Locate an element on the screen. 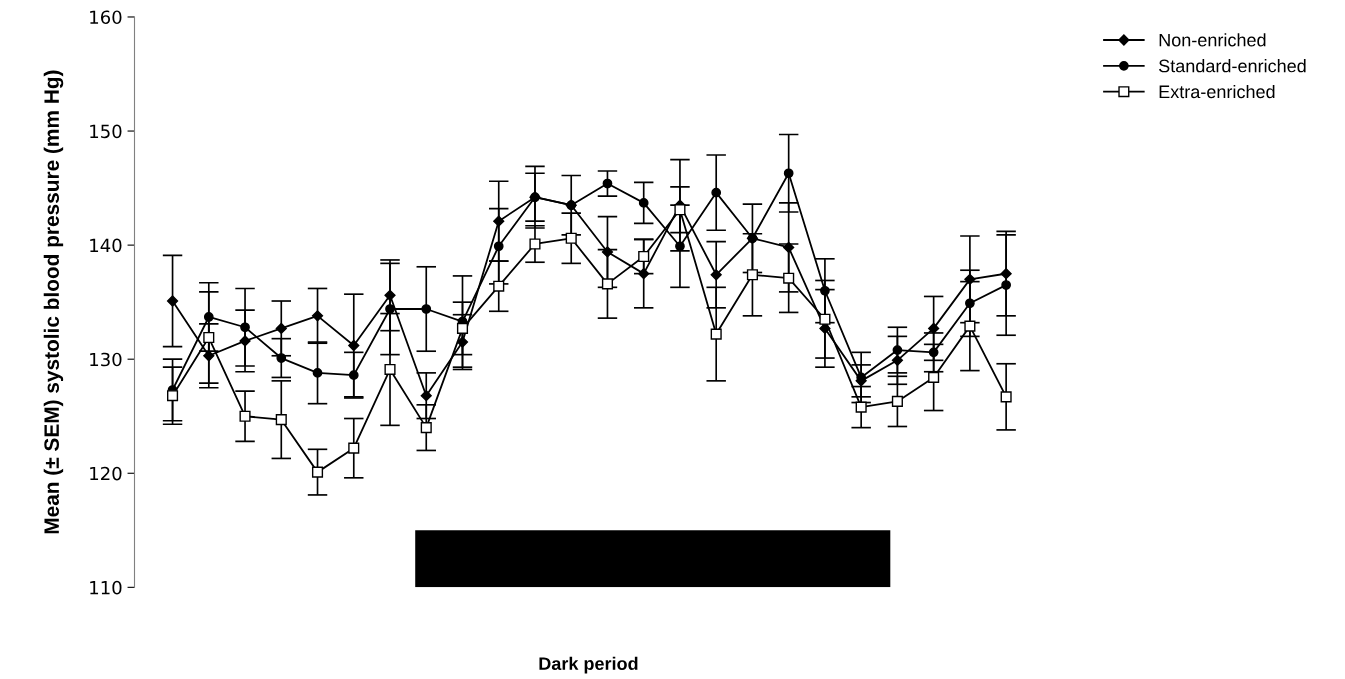  legend-label: Standard-enriched is located at coordinates (1232, 66).